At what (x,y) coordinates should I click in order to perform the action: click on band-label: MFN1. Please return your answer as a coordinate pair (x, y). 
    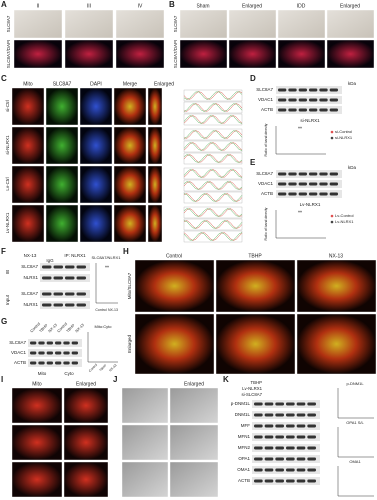
    Looking at the image, I should click on (244, 436).